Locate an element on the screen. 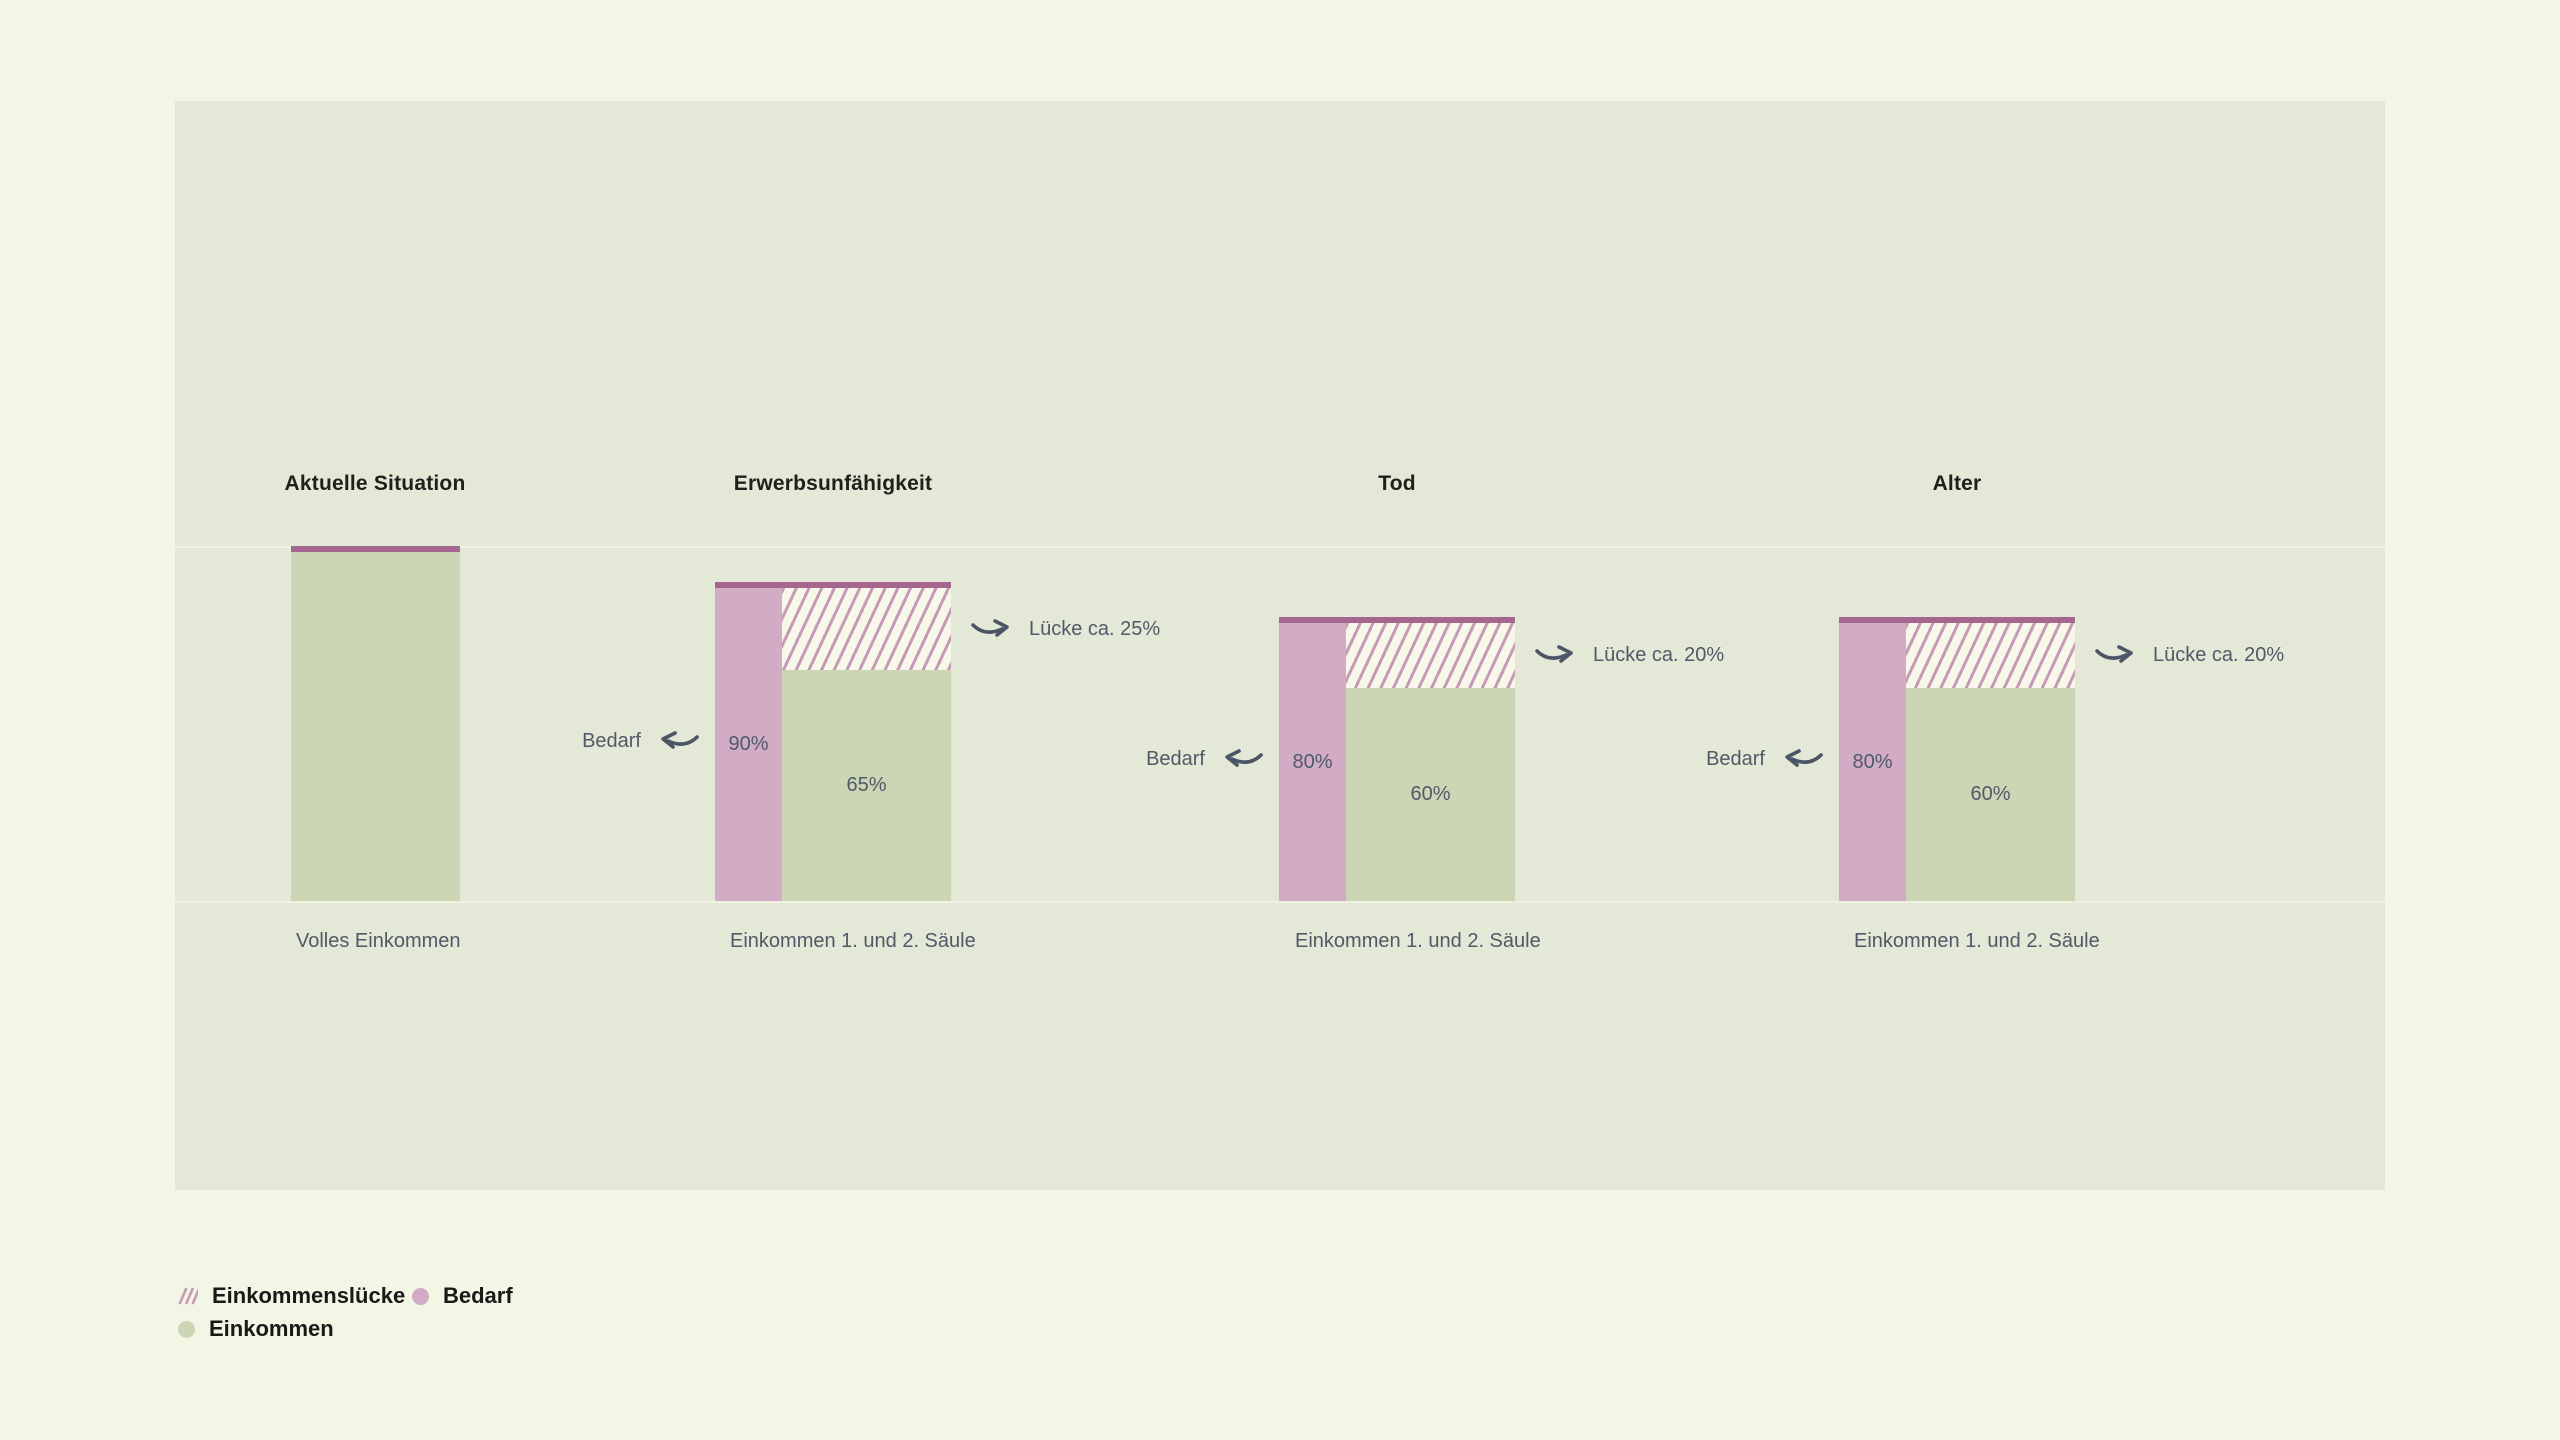 The width and height of the screenshot is (2560, 1440). income-bar: 65% is located at coordinates (866, 741).